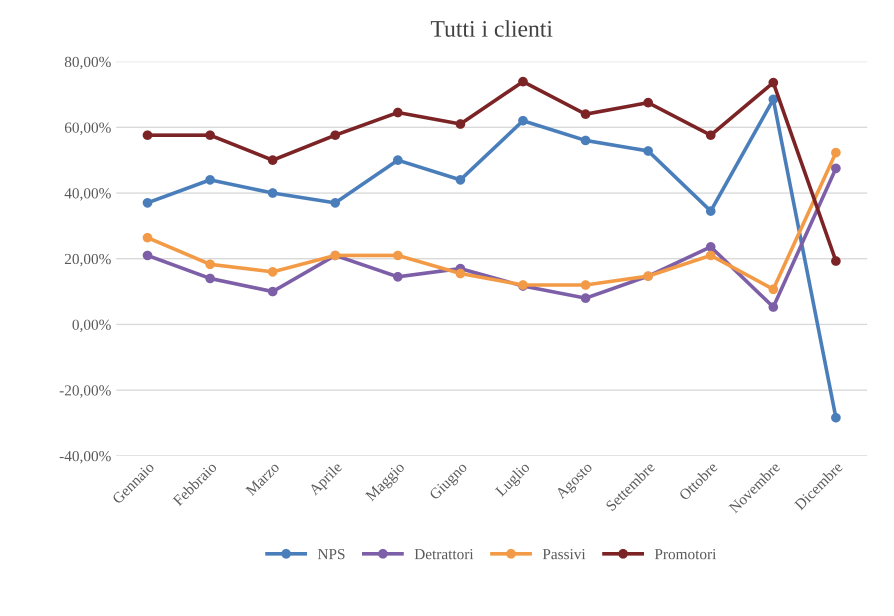 This screenshot has width=894, height=616. Describe the element at coordinates (564, 554) in the screenshot. I see `legend-label: Passivi` at that location.